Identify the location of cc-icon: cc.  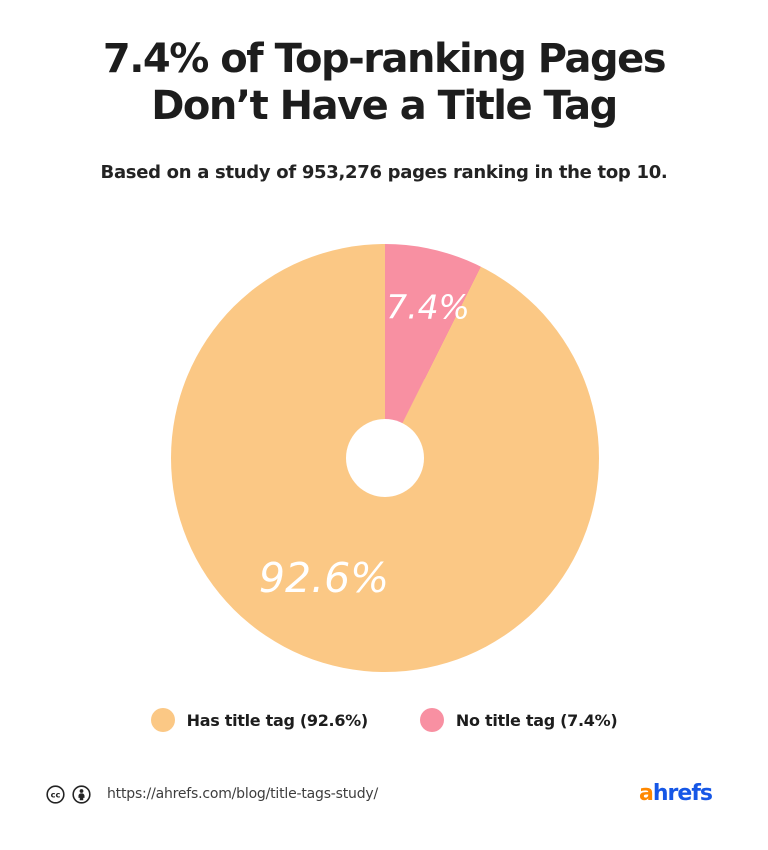
(55, 794).